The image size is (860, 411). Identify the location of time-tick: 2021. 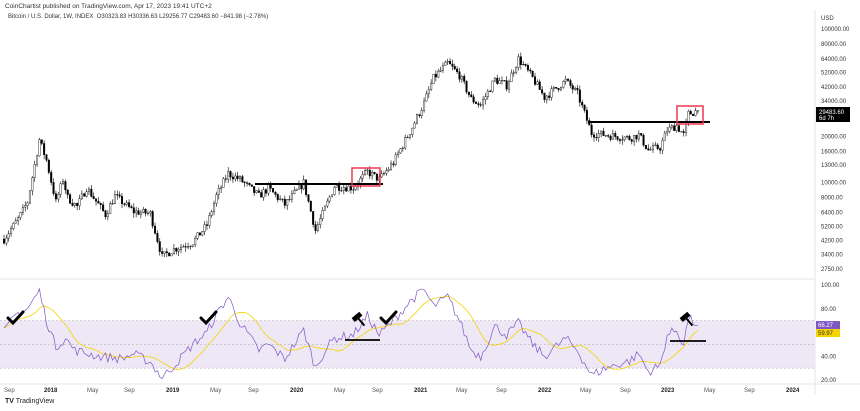
(421, 391).